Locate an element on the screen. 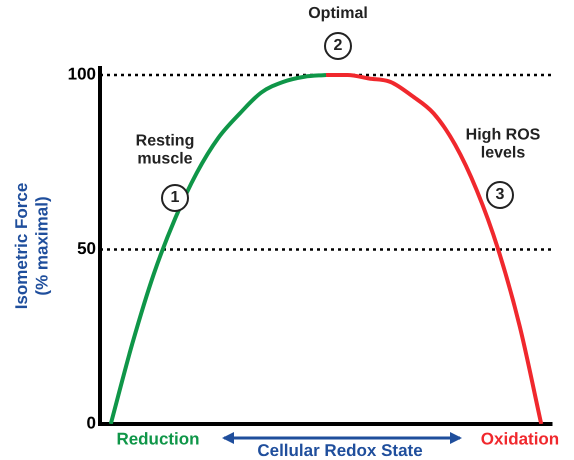  annotation: 1 is located at coordinates (175, 198).